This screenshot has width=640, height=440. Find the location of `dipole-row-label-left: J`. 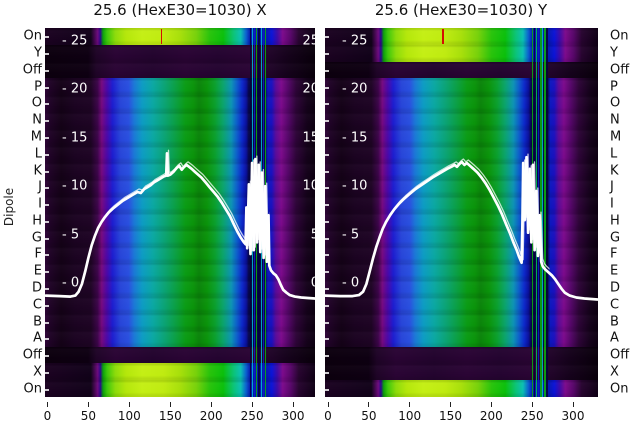

dipole-row-label-left: J is located at coordinates (40, 187).